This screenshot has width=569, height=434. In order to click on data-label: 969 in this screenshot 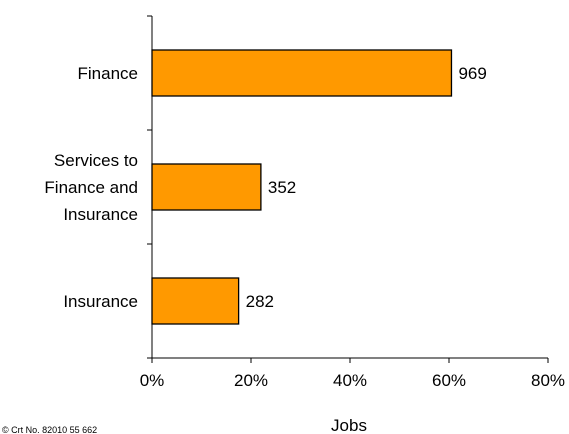, I will do `click(472, 73)`.